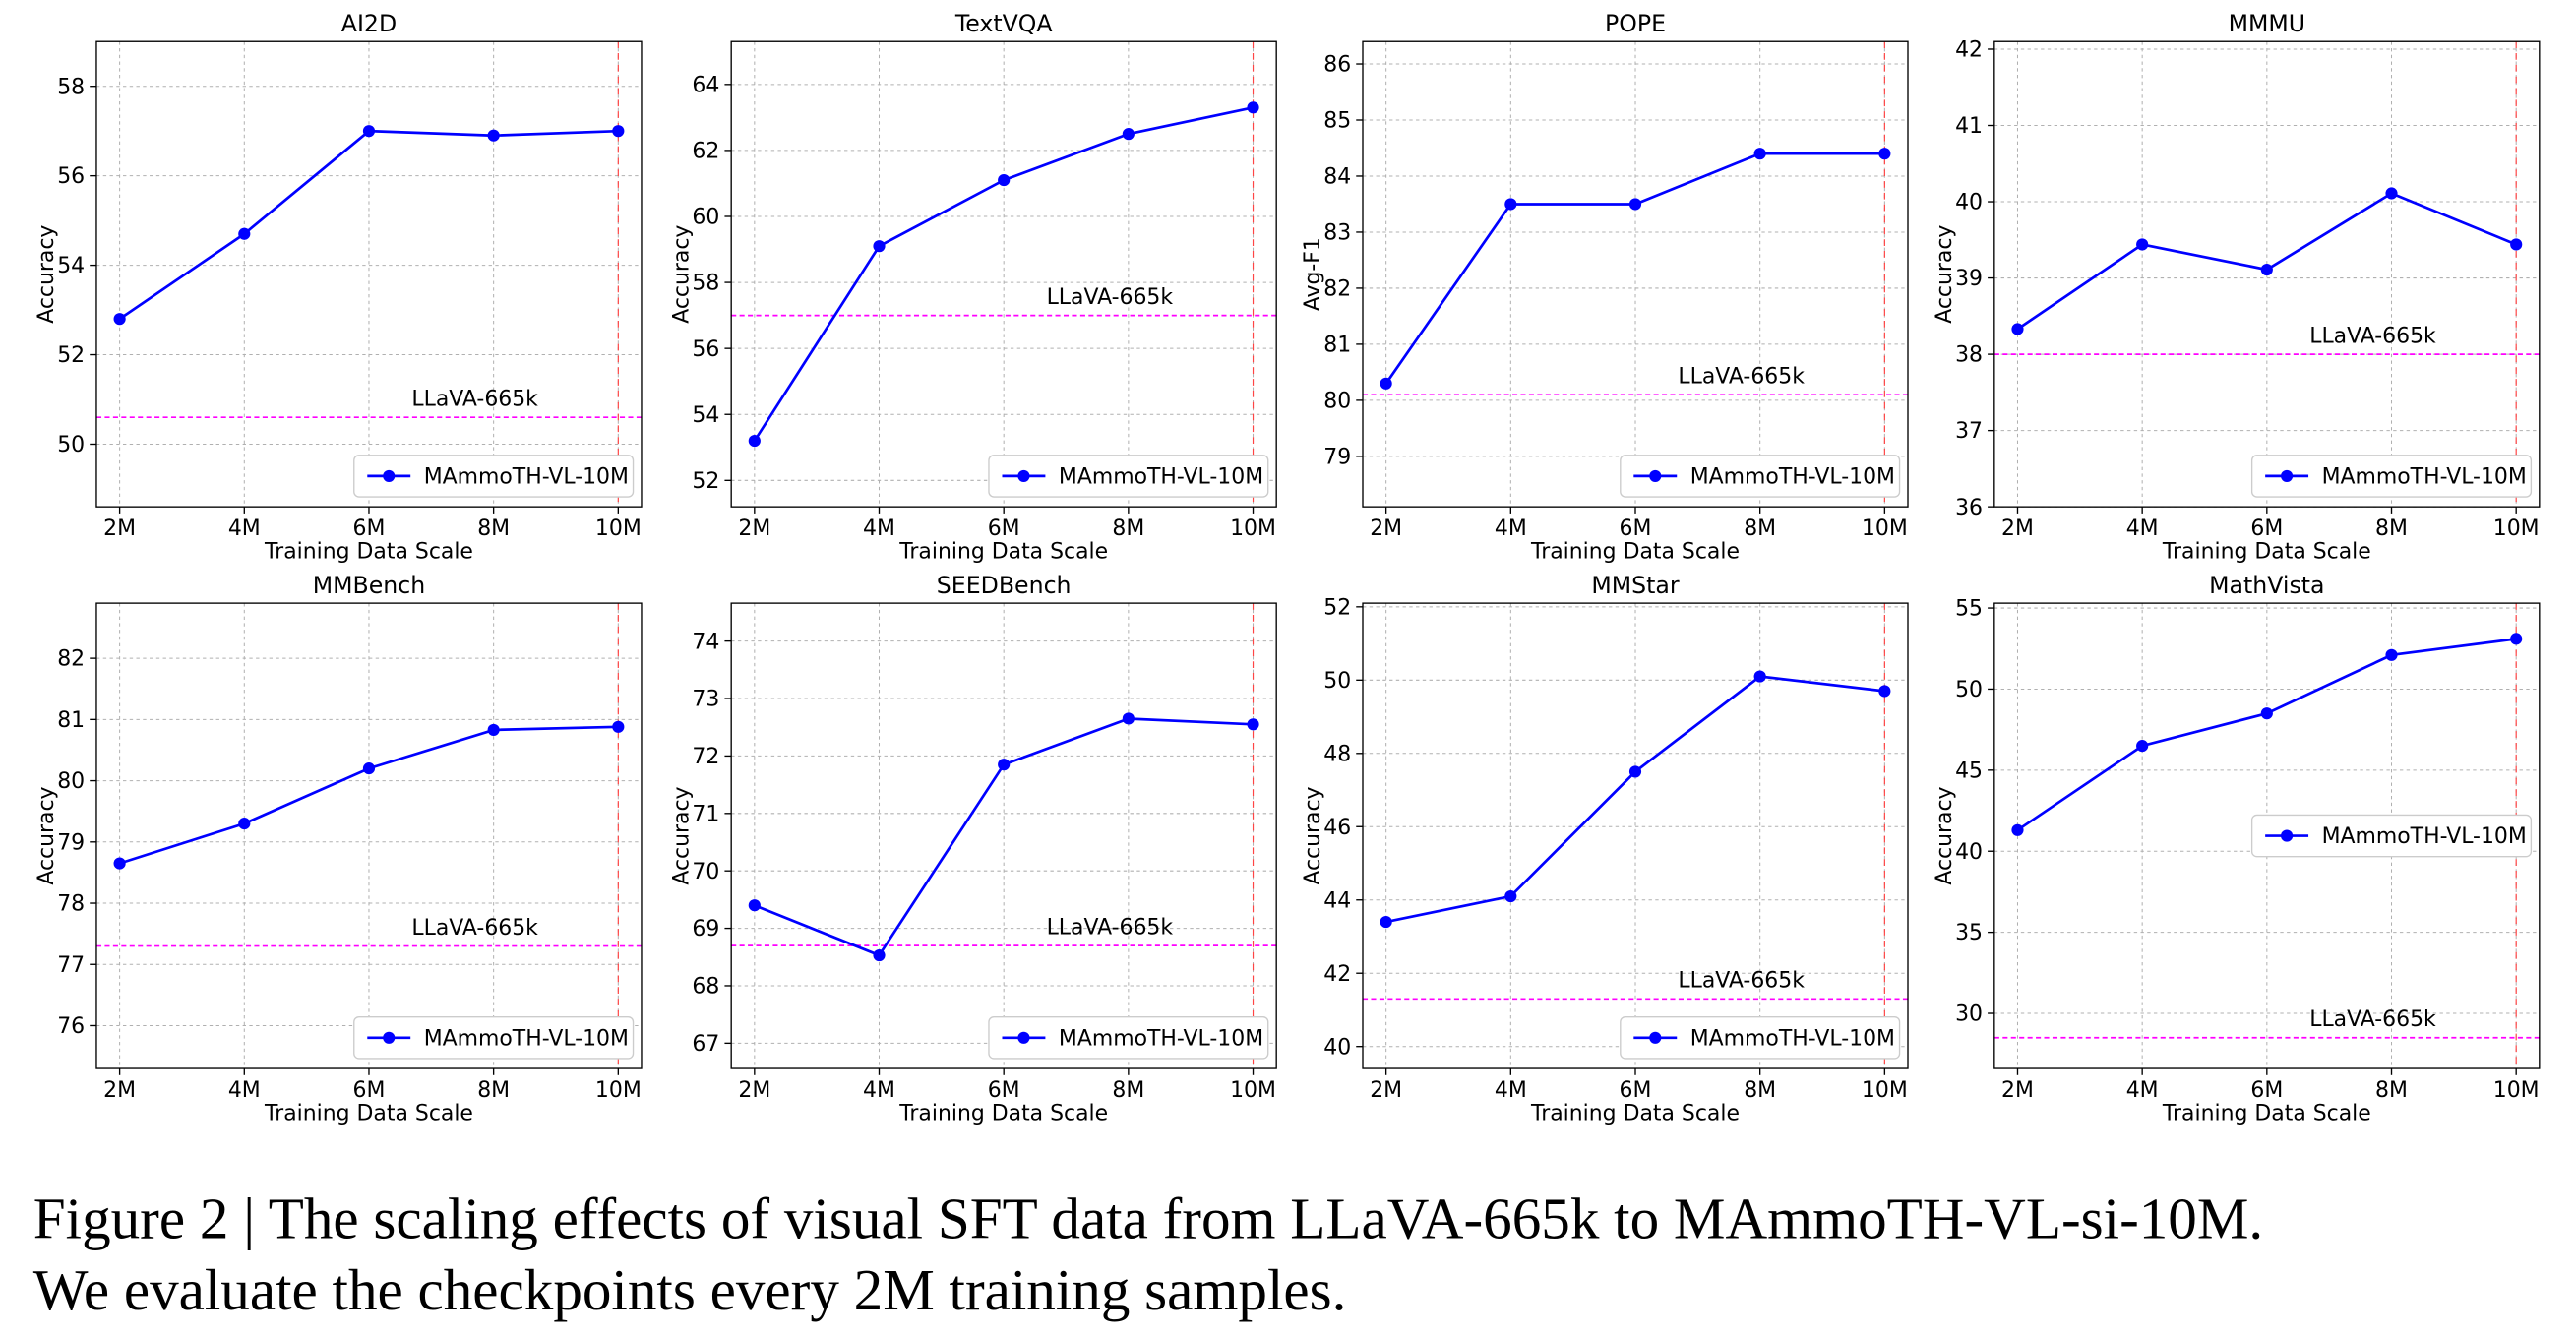  What do you see at coordinates (1635, 585) in the screenshot?
I see `subplot-title: MMStar` at bounding box center [1635, 585].